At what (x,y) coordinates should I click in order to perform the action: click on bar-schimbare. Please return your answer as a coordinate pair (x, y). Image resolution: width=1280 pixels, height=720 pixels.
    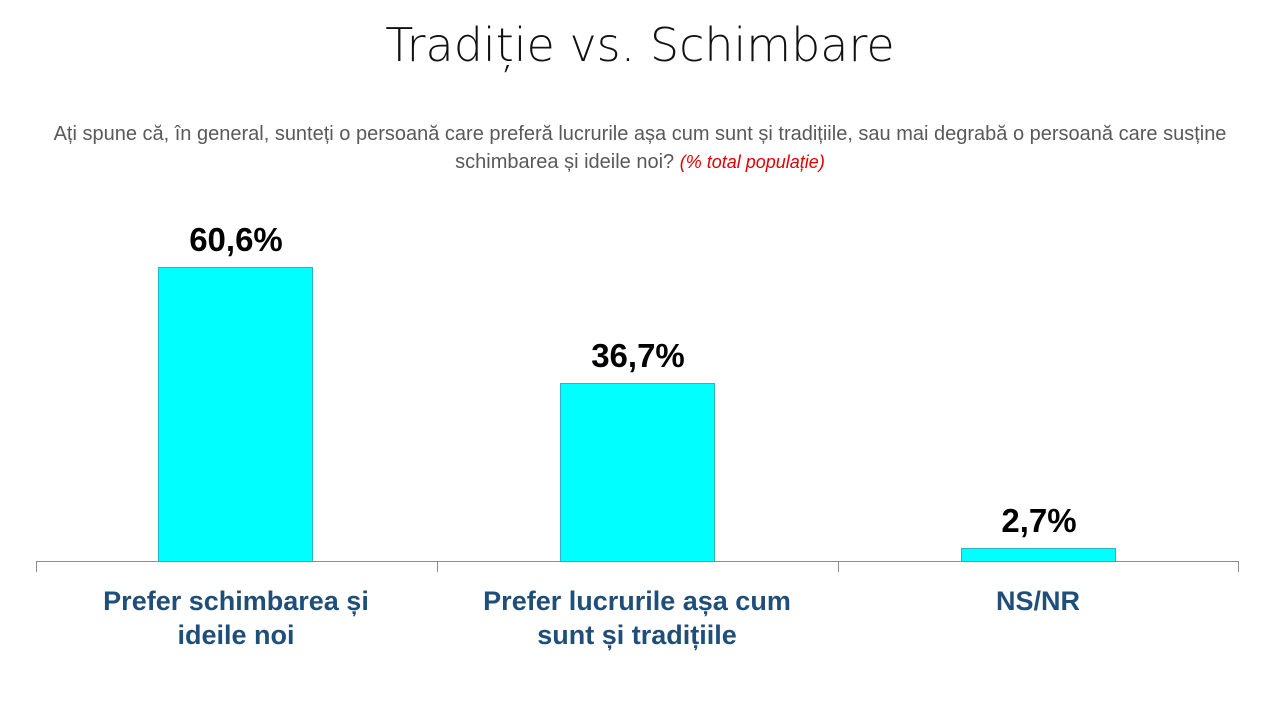
    Looking at the image, I should click on (235, 414).